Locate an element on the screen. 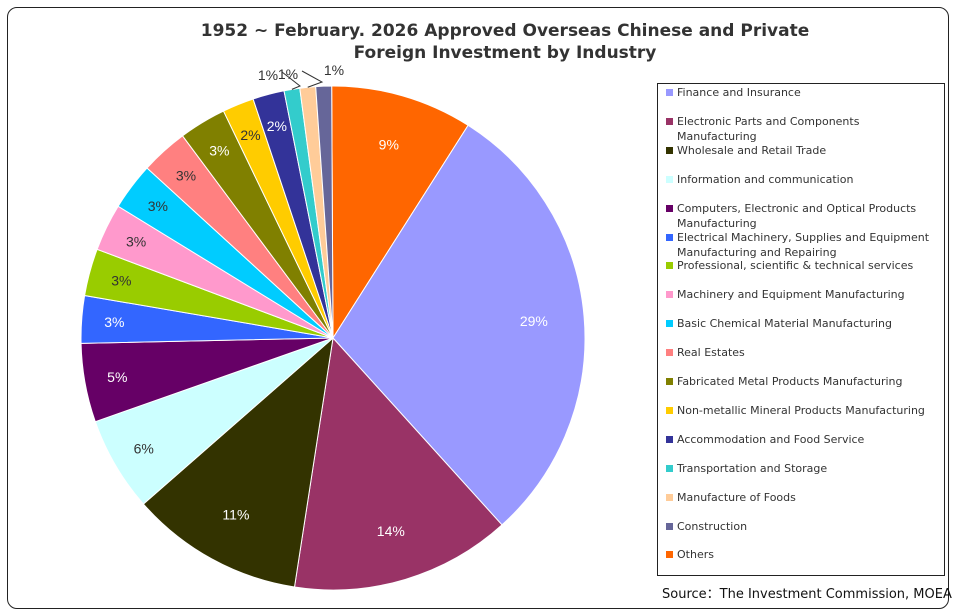 The width and height of the screenshot is (959, 616). legend-item: Construction is located at coordinates (803, 526).